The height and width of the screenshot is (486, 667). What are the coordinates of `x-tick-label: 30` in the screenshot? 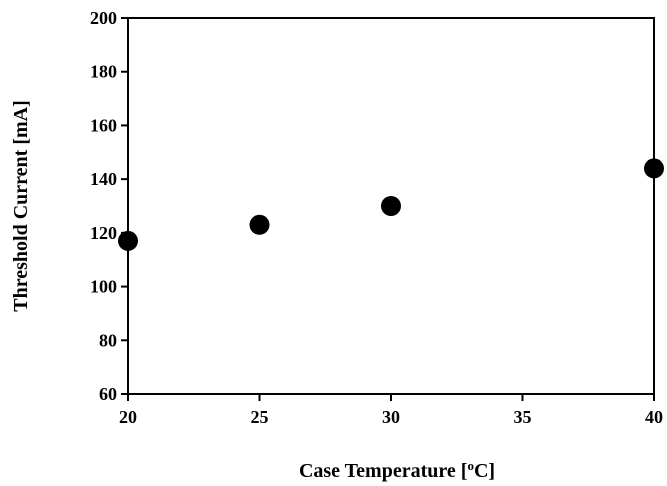 It's located at (391, 417).